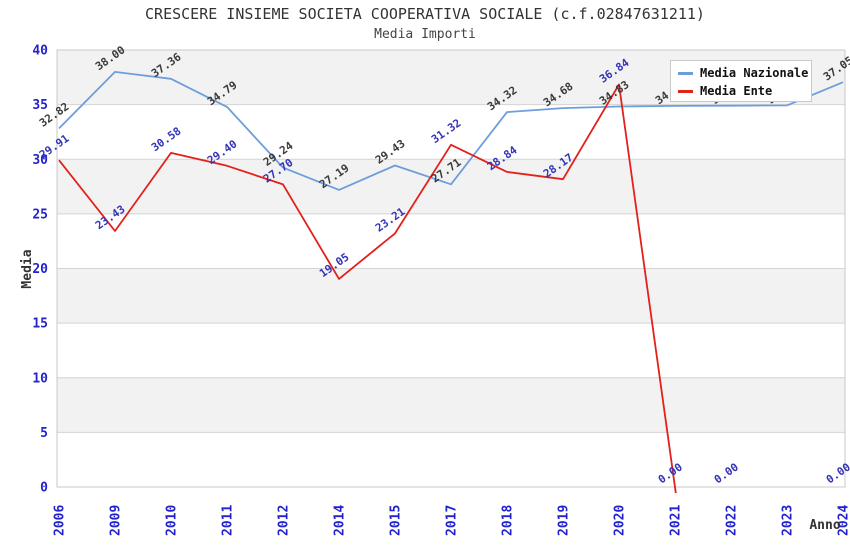  I want to click on x-tick-label: 2021, so click(676, 520).